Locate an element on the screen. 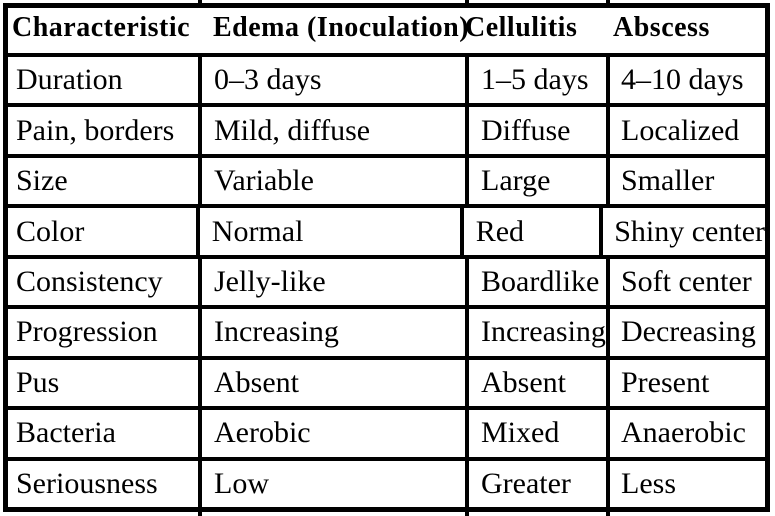 The width and height of the screenshot is (775, 516). table-cell: Less is located at coordinates (685, 483).